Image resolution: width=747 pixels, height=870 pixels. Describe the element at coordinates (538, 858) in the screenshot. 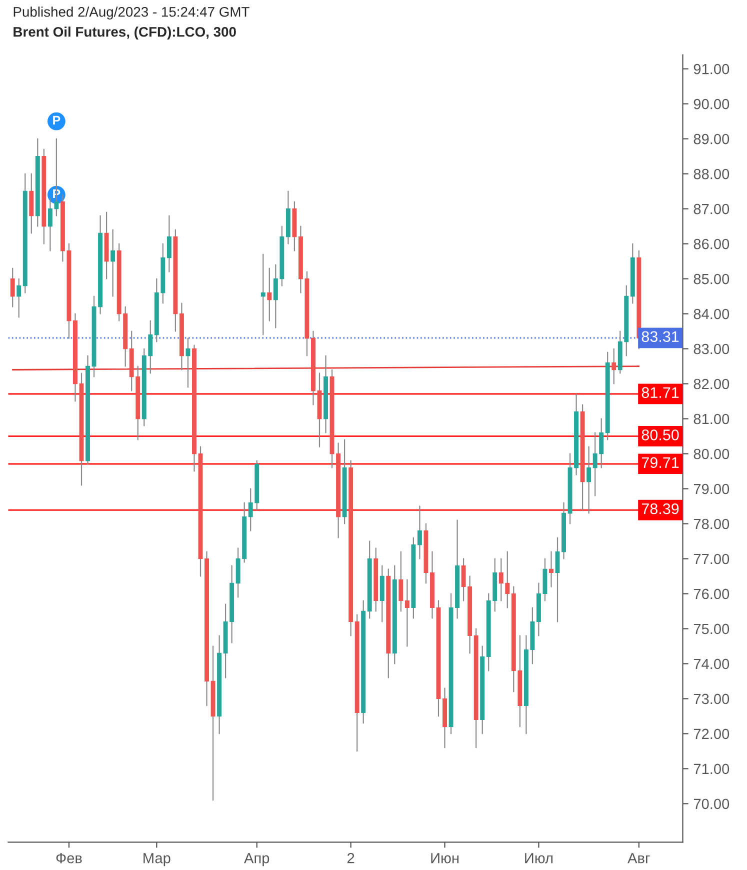

I see `x-tick-label: Июл` at that location.